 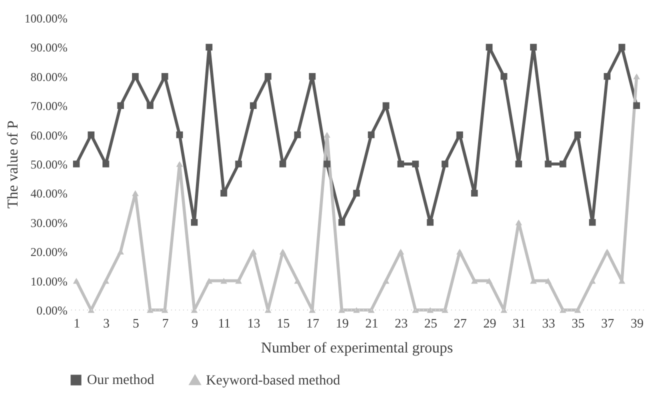 What do you see at coordinates (49, 77) in the screenshot?
I see `y-tick-label: 80.00%` at bounding box center [49, 77].